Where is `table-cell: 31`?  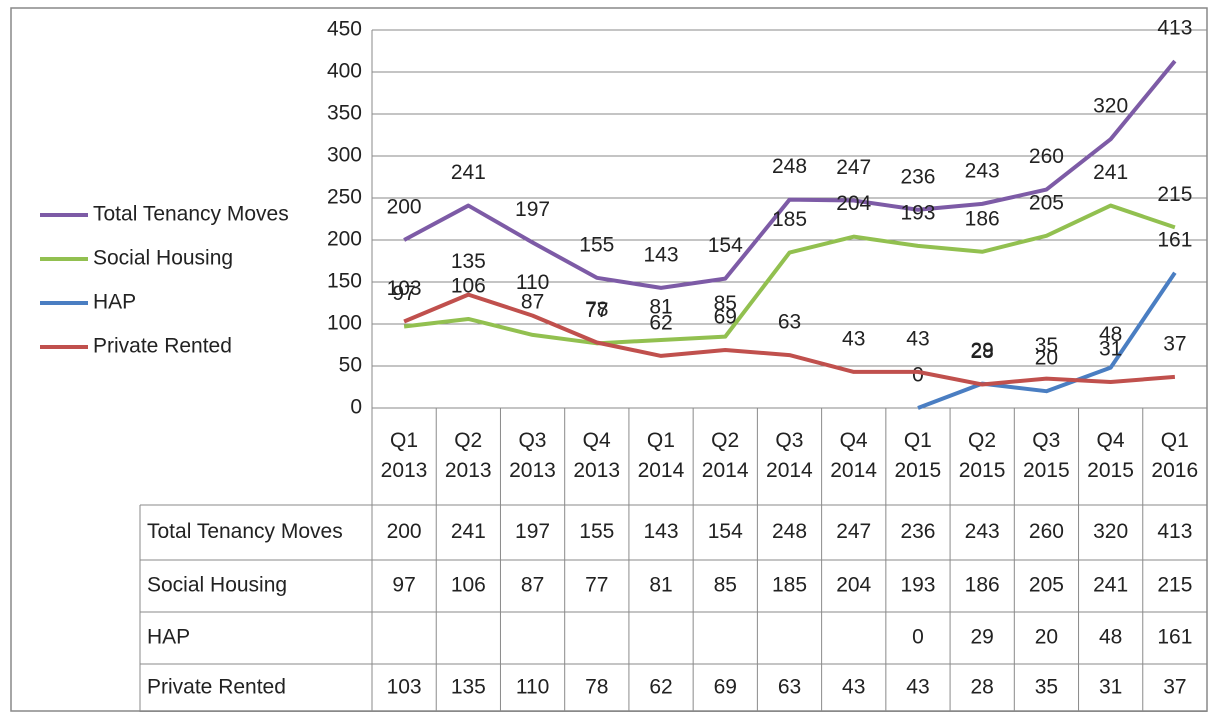
table-cell: 31 is located at coordinates (1110, 687).